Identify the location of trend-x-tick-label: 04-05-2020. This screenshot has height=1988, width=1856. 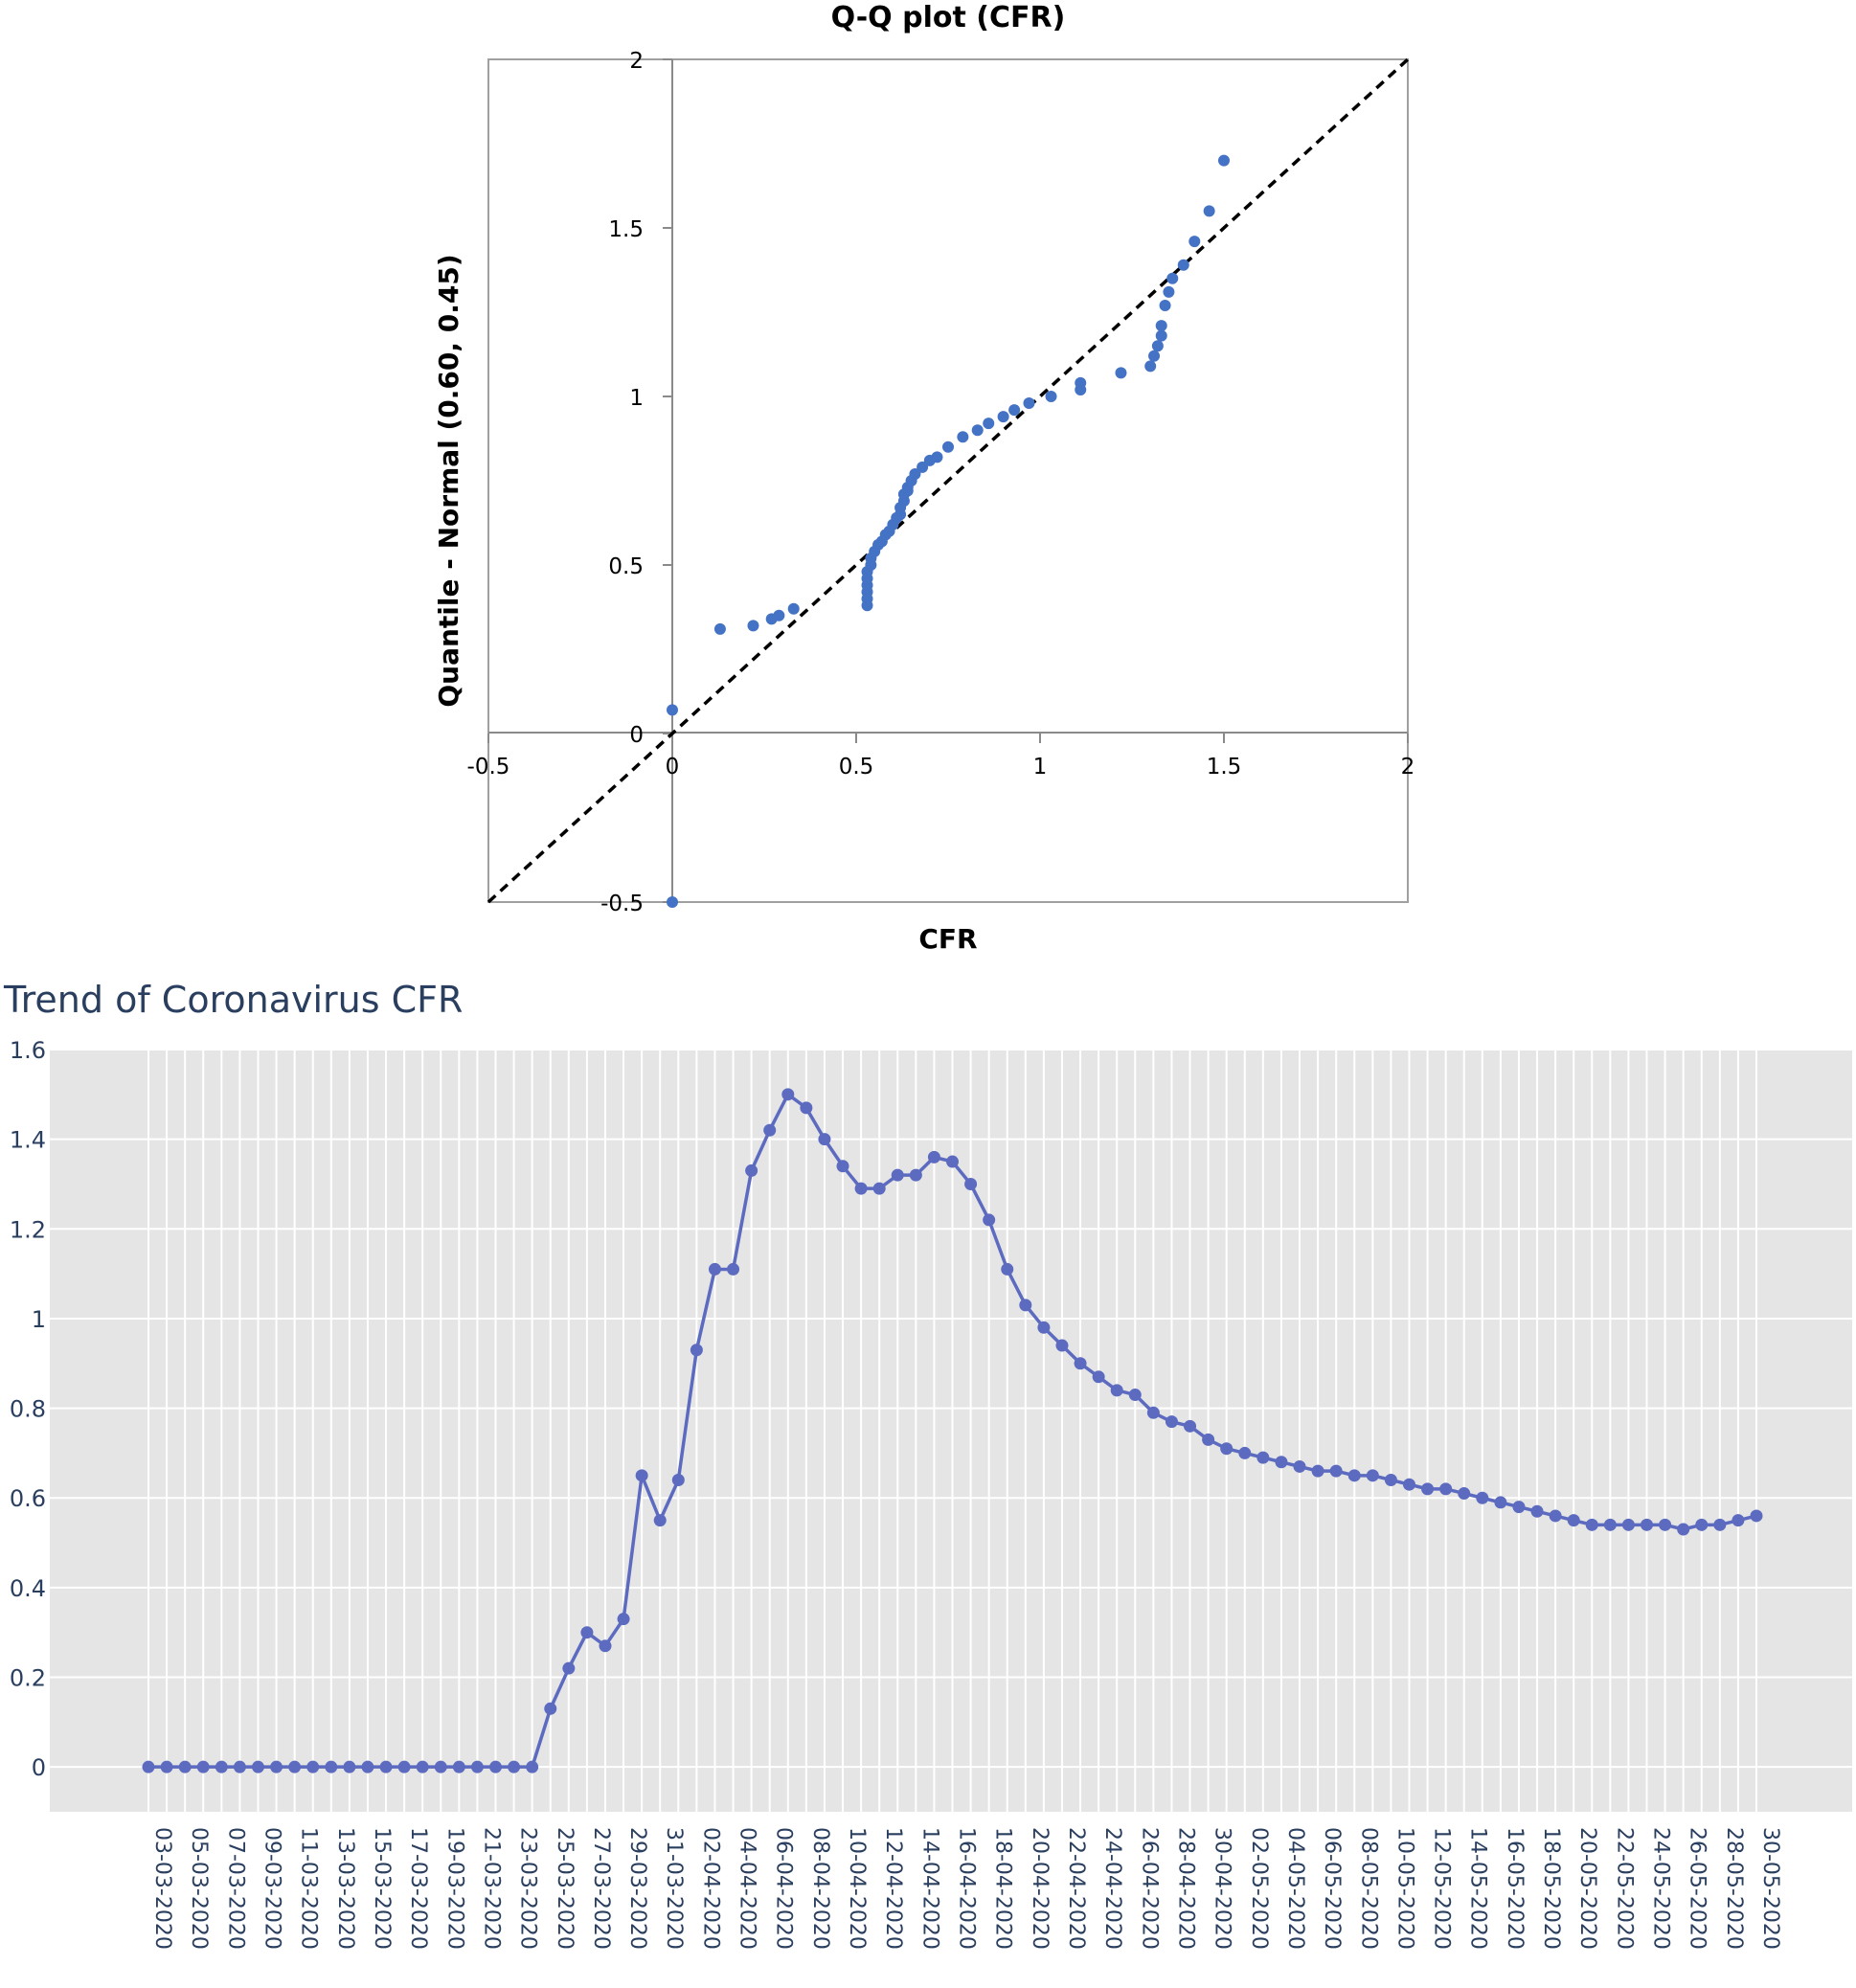
(1295, 1889).